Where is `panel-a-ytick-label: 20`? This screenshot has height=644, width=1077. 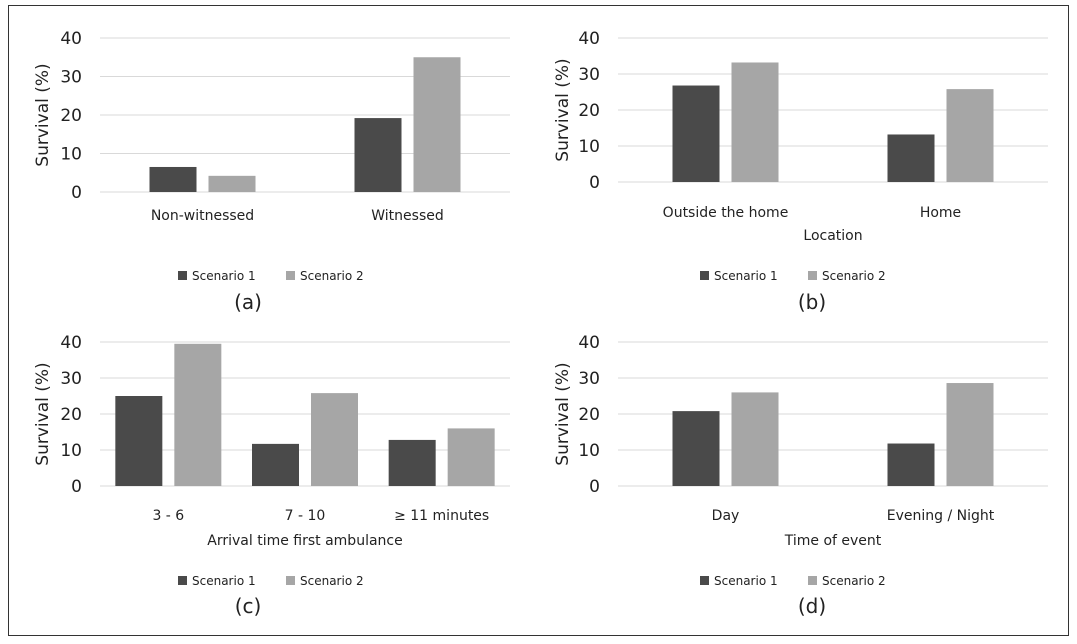 panel-a-ytick-label: 20 is located at coordinates (71, 116).